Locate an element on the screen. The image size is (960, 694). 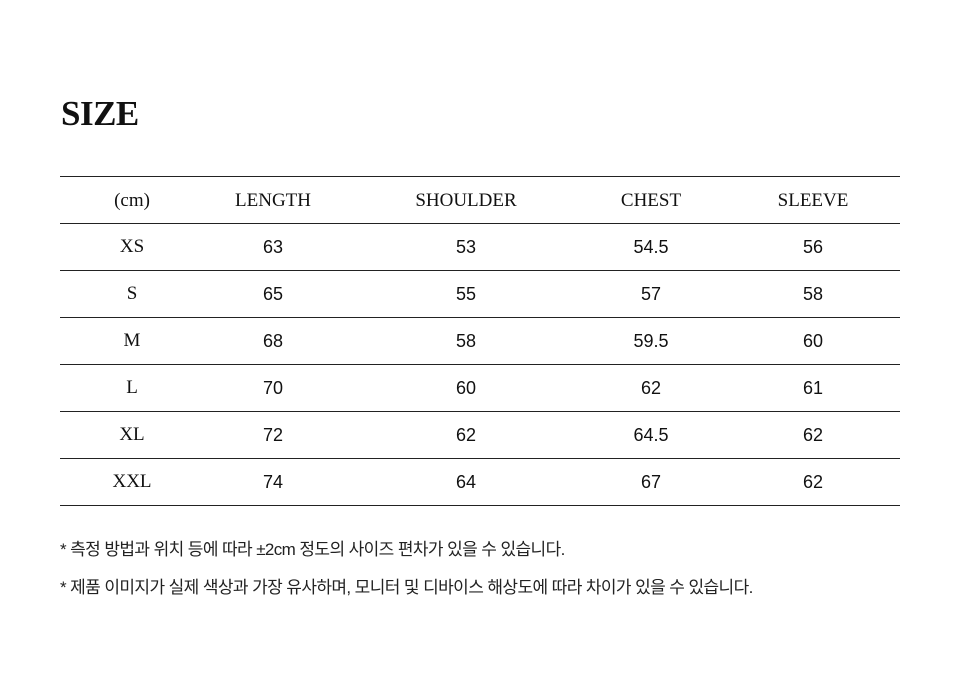
table-row: M 68 58 59.5 60 is located at coordinates (480, 341).